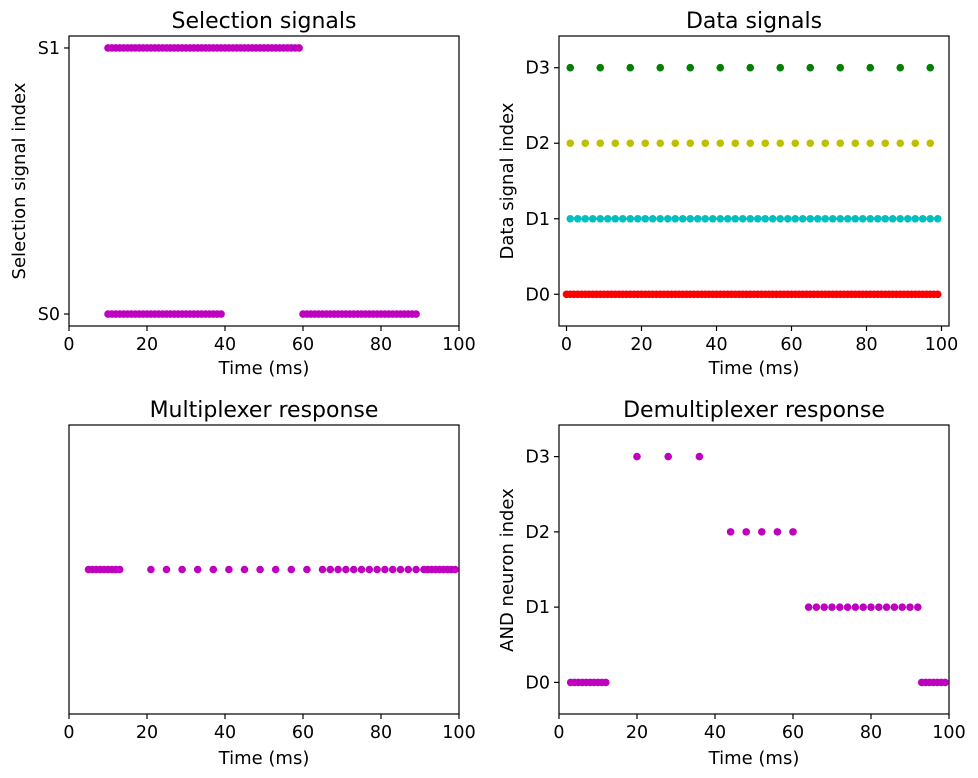  Describe the element at coordinates (264, 21) in the screenshot. I see `chart-title: Selection signals` at that location.